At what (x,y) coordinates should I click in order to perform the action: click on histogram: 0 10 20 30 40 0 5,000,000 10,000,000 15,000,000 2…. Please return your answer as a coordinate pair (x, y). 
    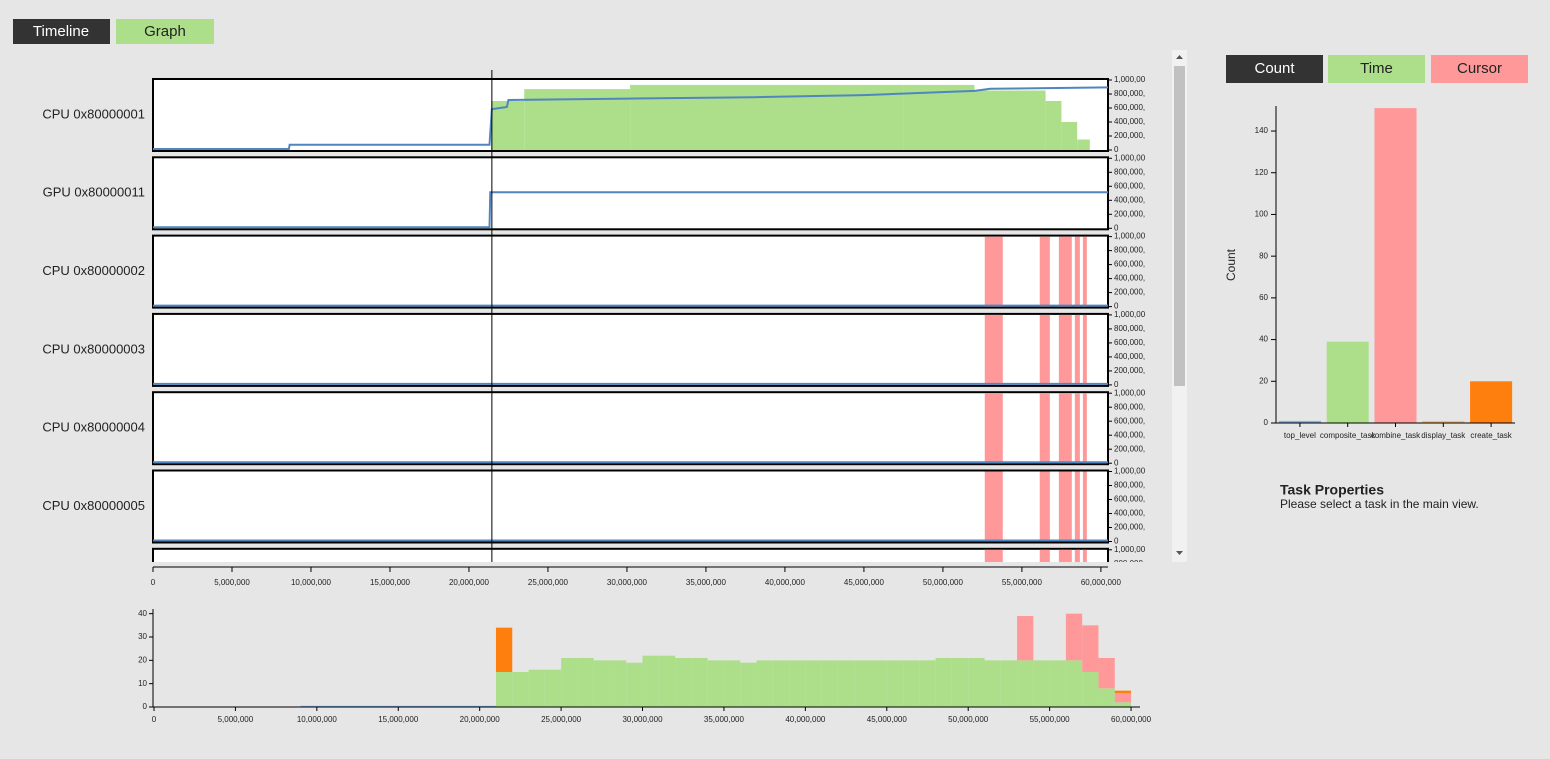
    Looking at the image, I should click on (645, 666).